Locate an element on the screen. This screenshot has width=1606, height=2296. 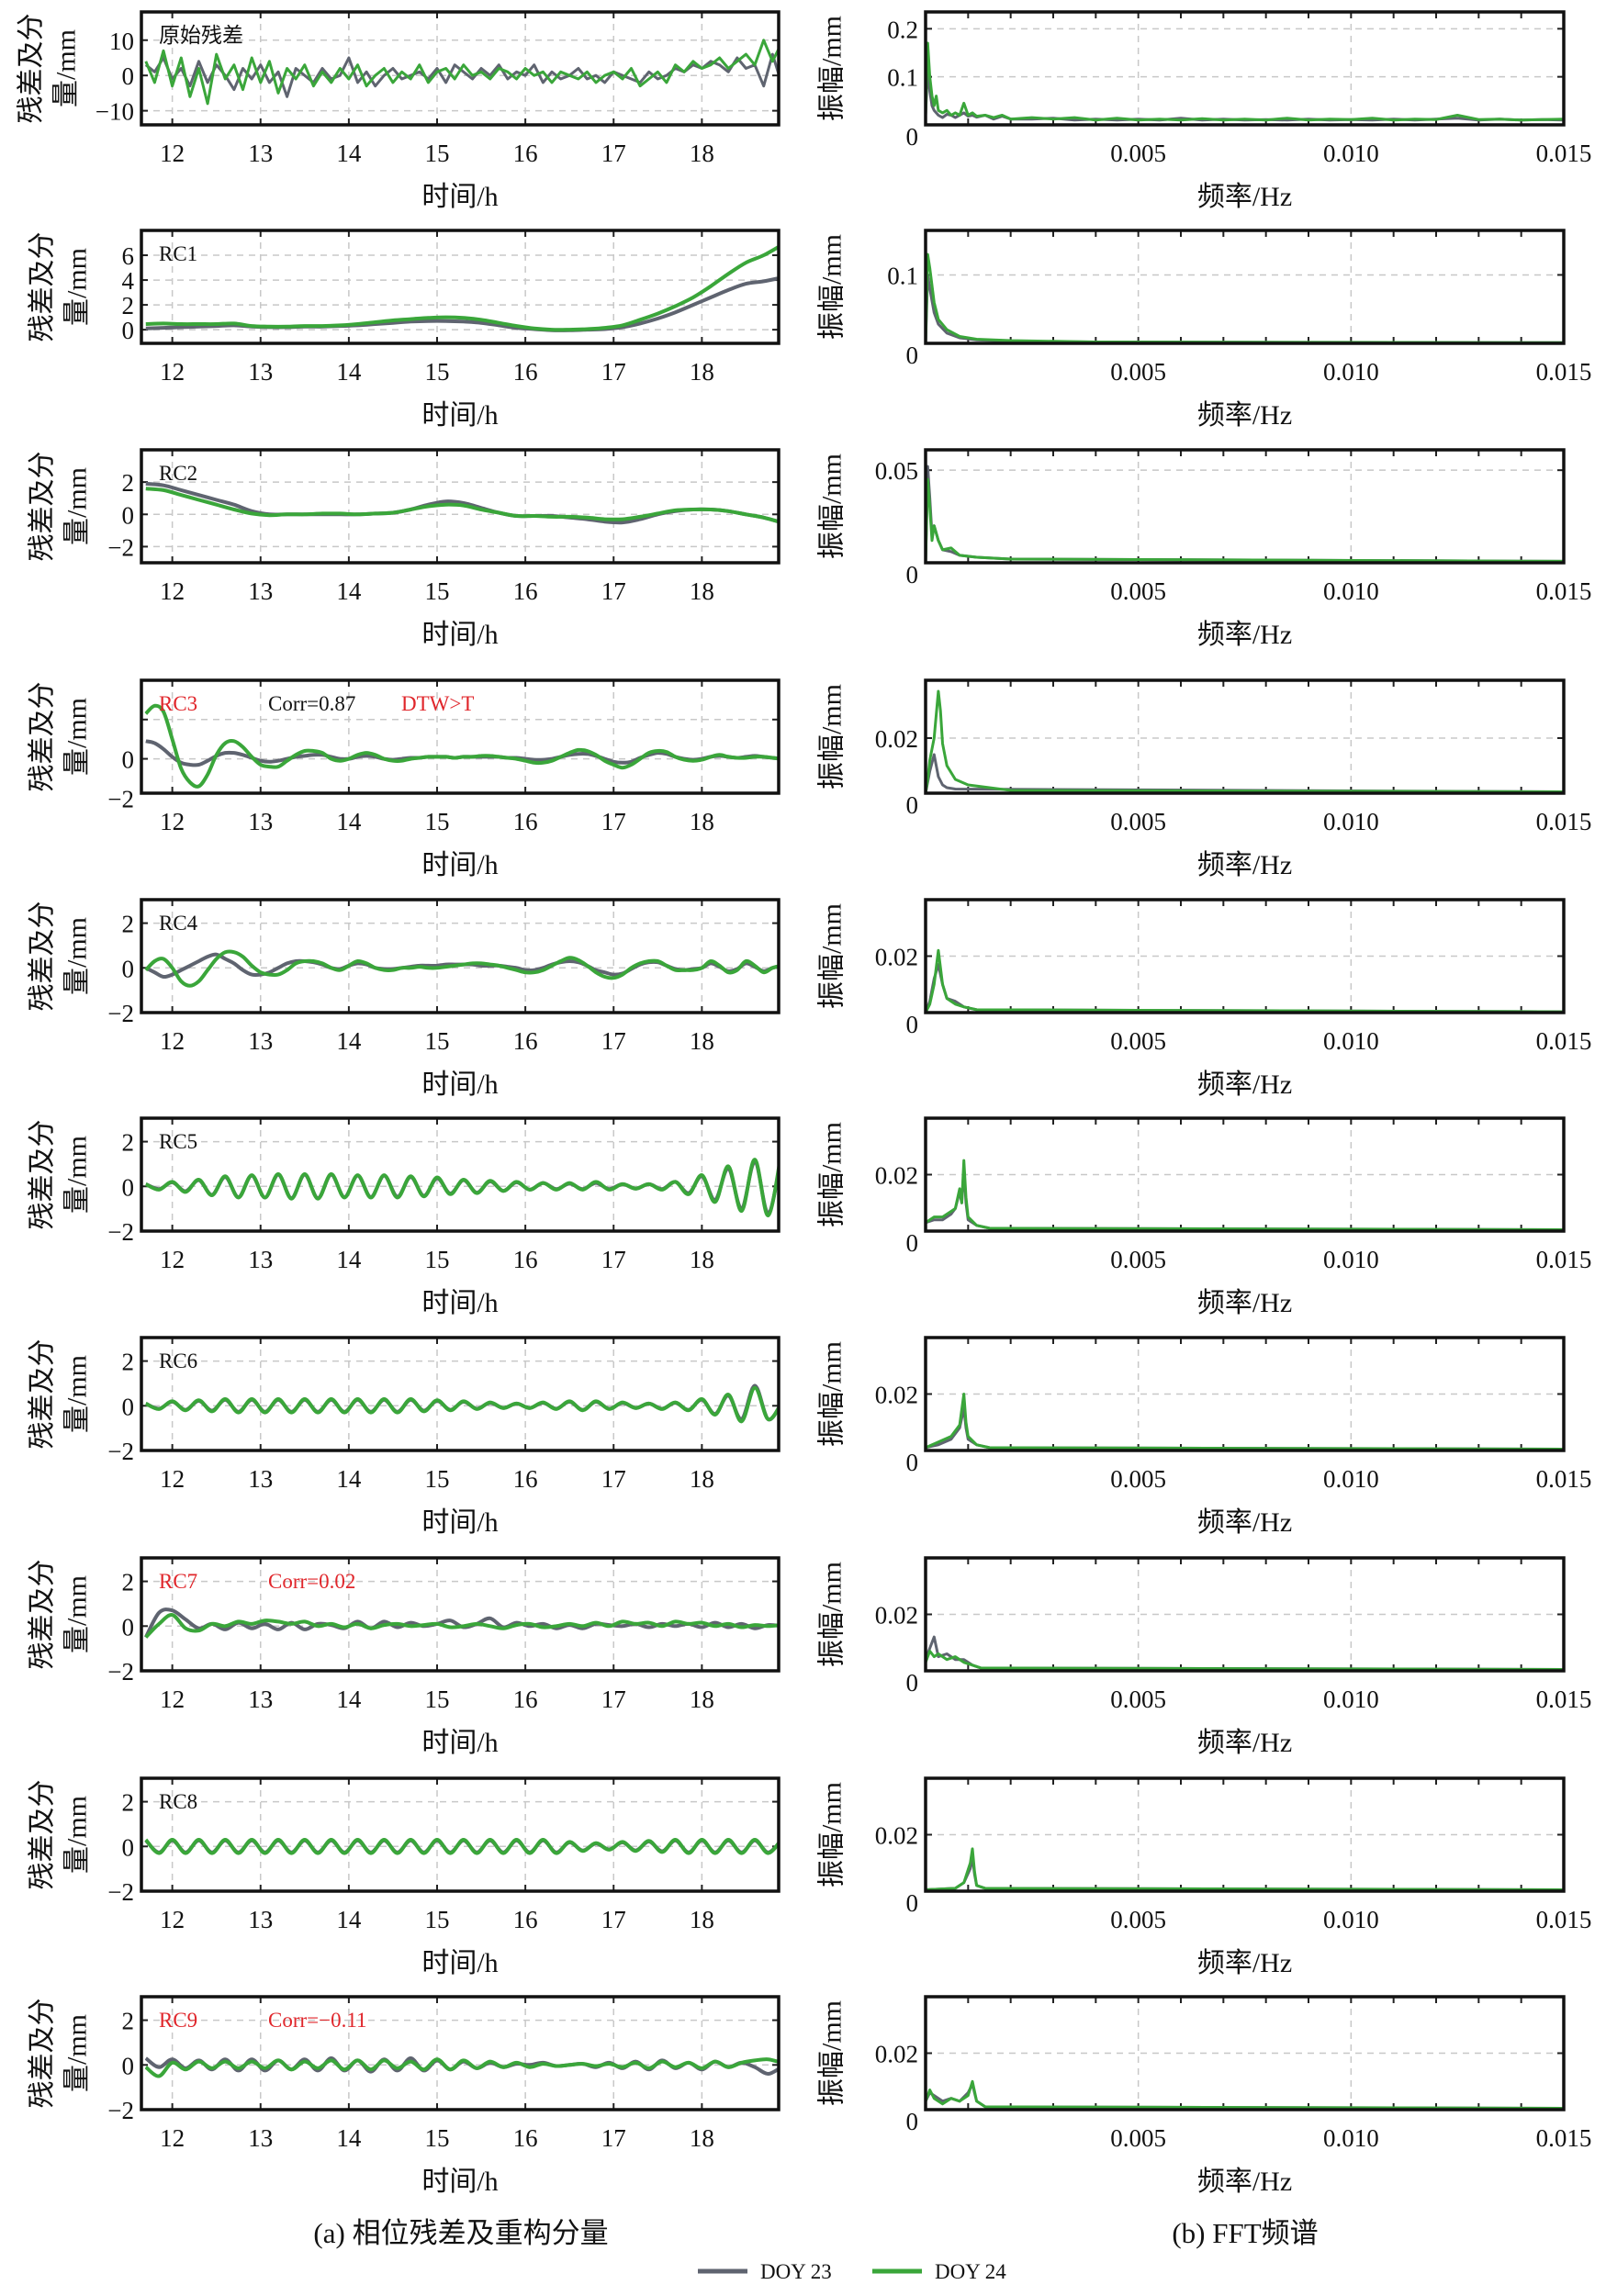
annotation-label: Corr=0.02 is located at coordinates (311, 1581).